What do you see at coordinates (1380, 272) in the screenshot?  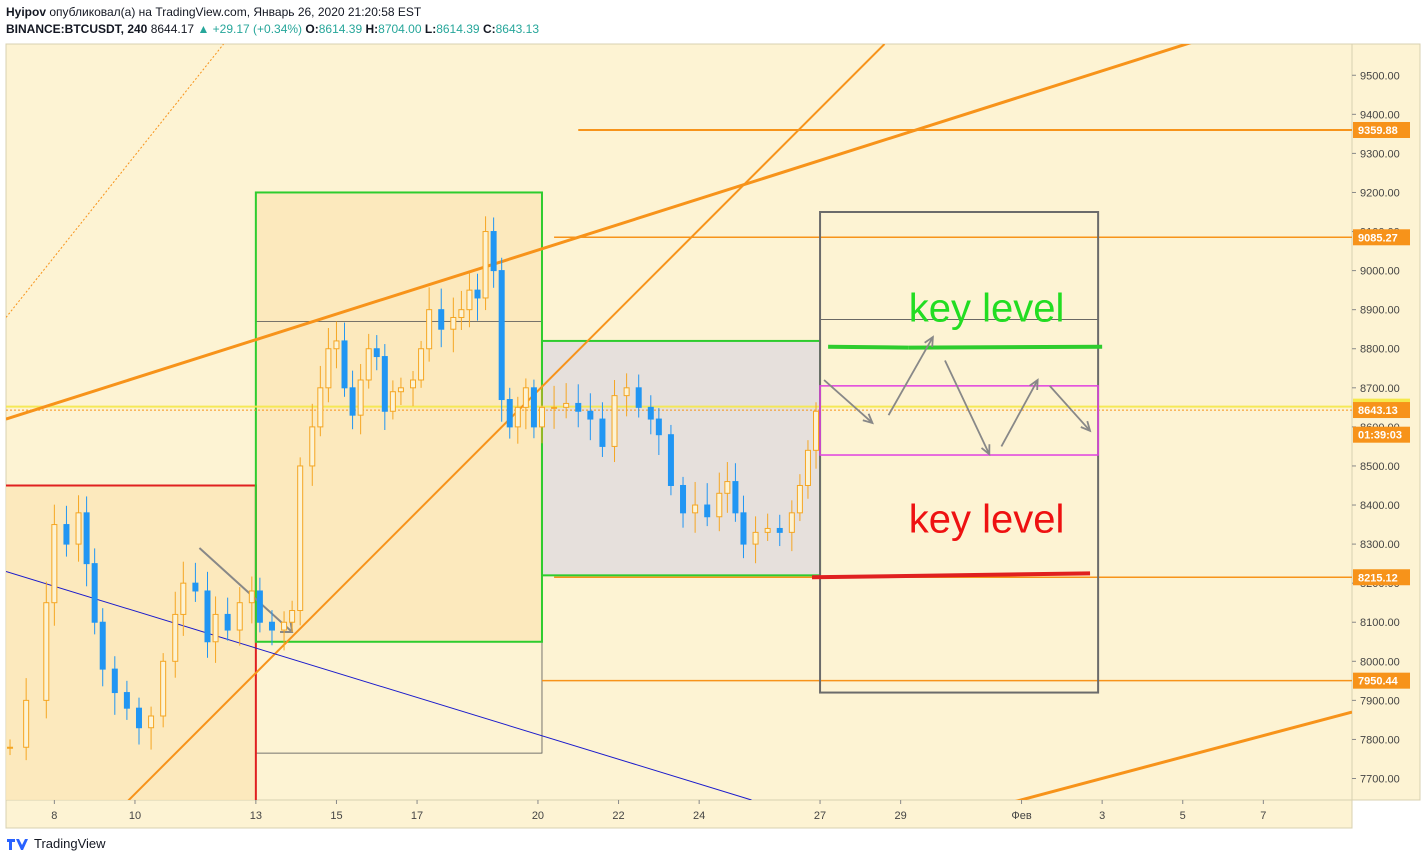 I see `price-tick-label: 9000.00` at bounding box center [1380, 272].